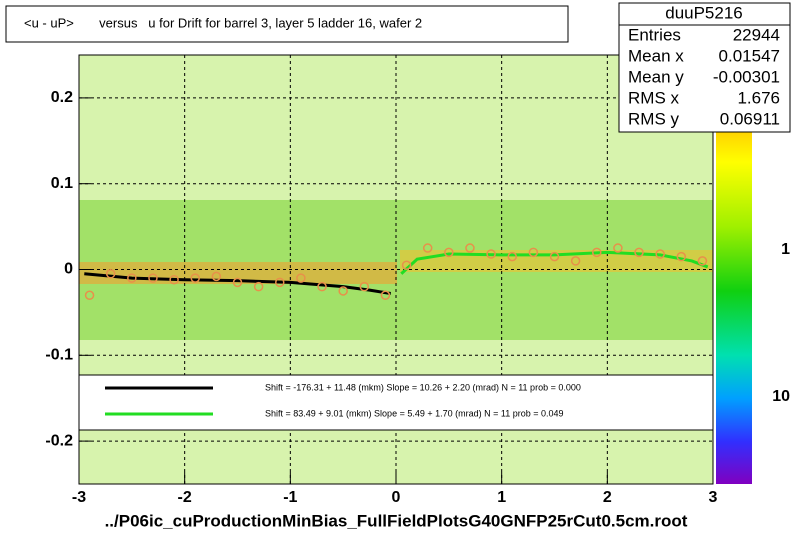 The height and width of the screenshot is (537, 795). I want to click on stats-value: -0.00301, so click(746, 76).